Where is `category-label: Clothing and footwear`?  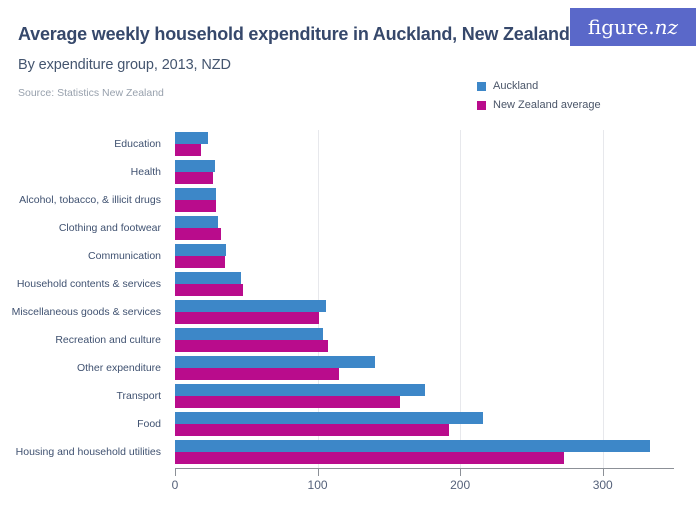
category-label: Clothing and footwear is located at coordinates (109, 228).